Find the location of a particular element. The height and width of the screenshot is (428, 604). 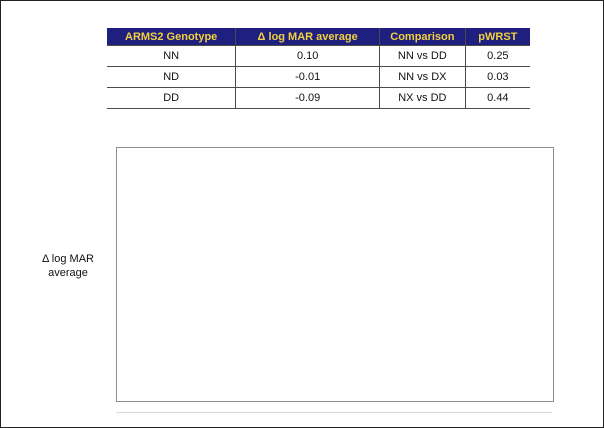

y-axis-label-line-1: Δ log MAR is located at coordinates (68, 259).